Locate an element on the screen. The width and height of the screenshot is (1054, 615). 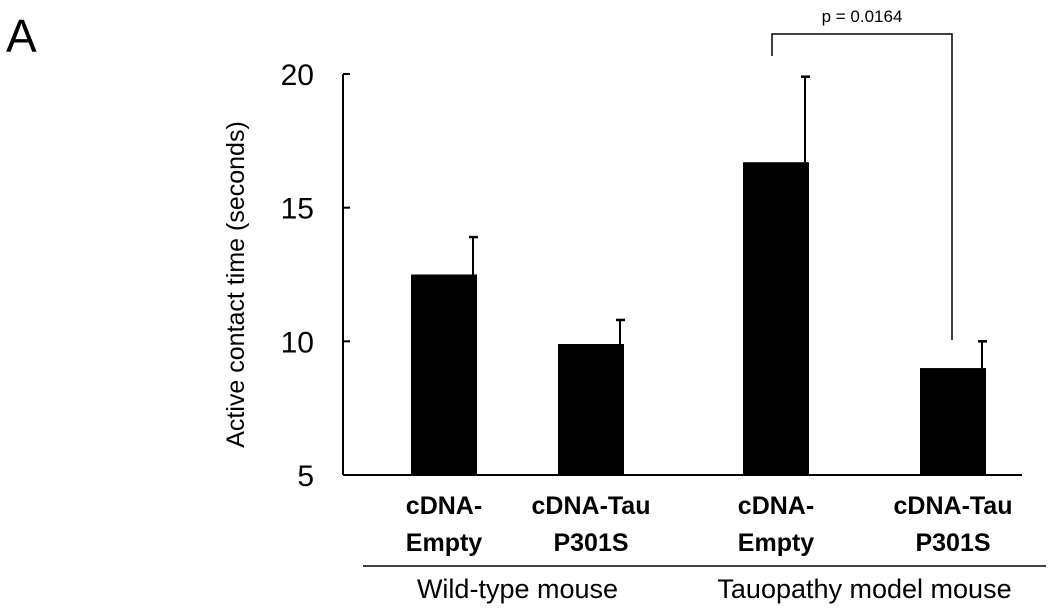
y-tick-label: 10 is located at coordinates (297, 342).